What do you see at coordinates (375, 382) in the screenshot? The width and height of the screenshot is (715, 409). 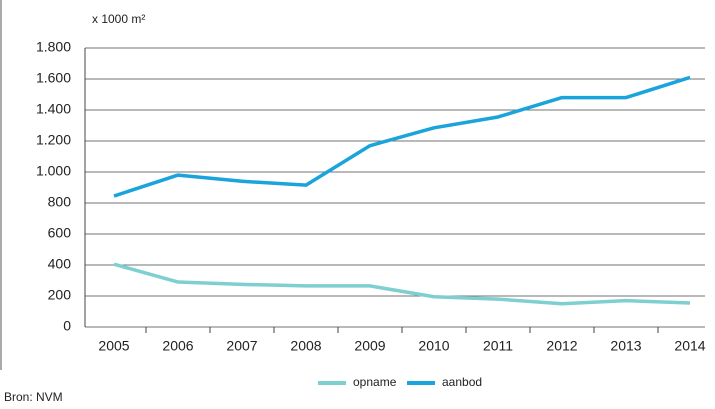 I see `legend-label: opname` at bounding box center [375, 382].